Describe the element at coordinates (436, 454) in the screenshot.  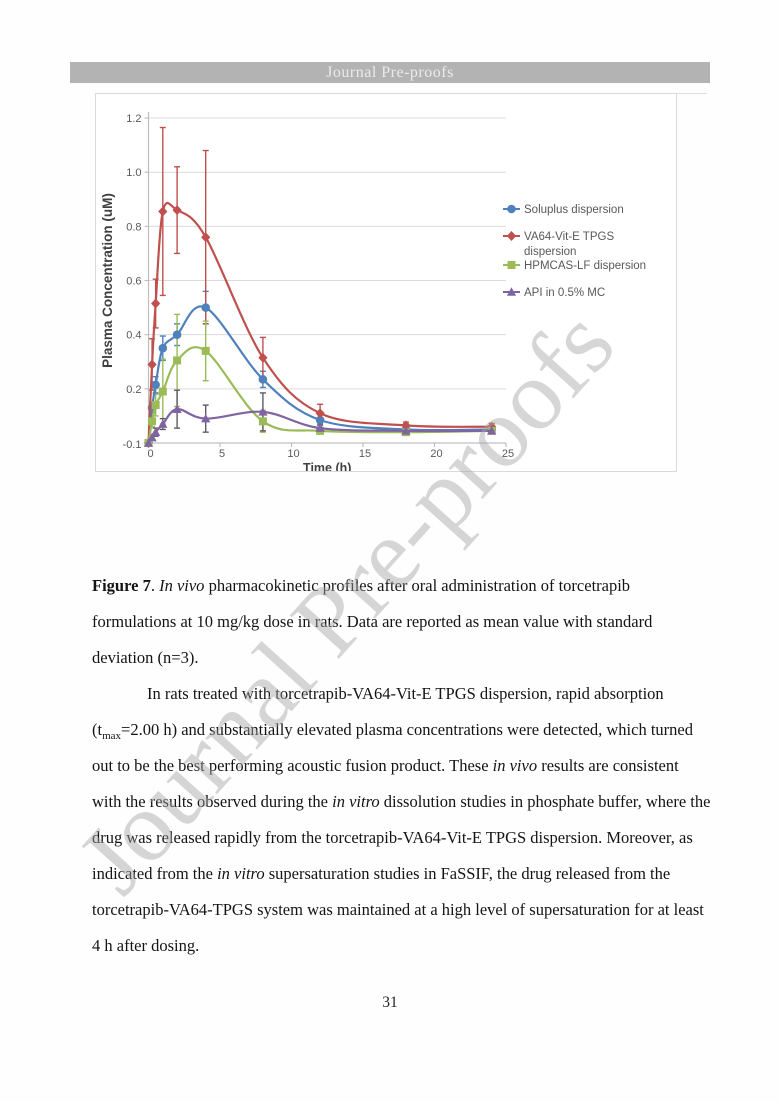
I see `x-tick-label: 20` at that location.